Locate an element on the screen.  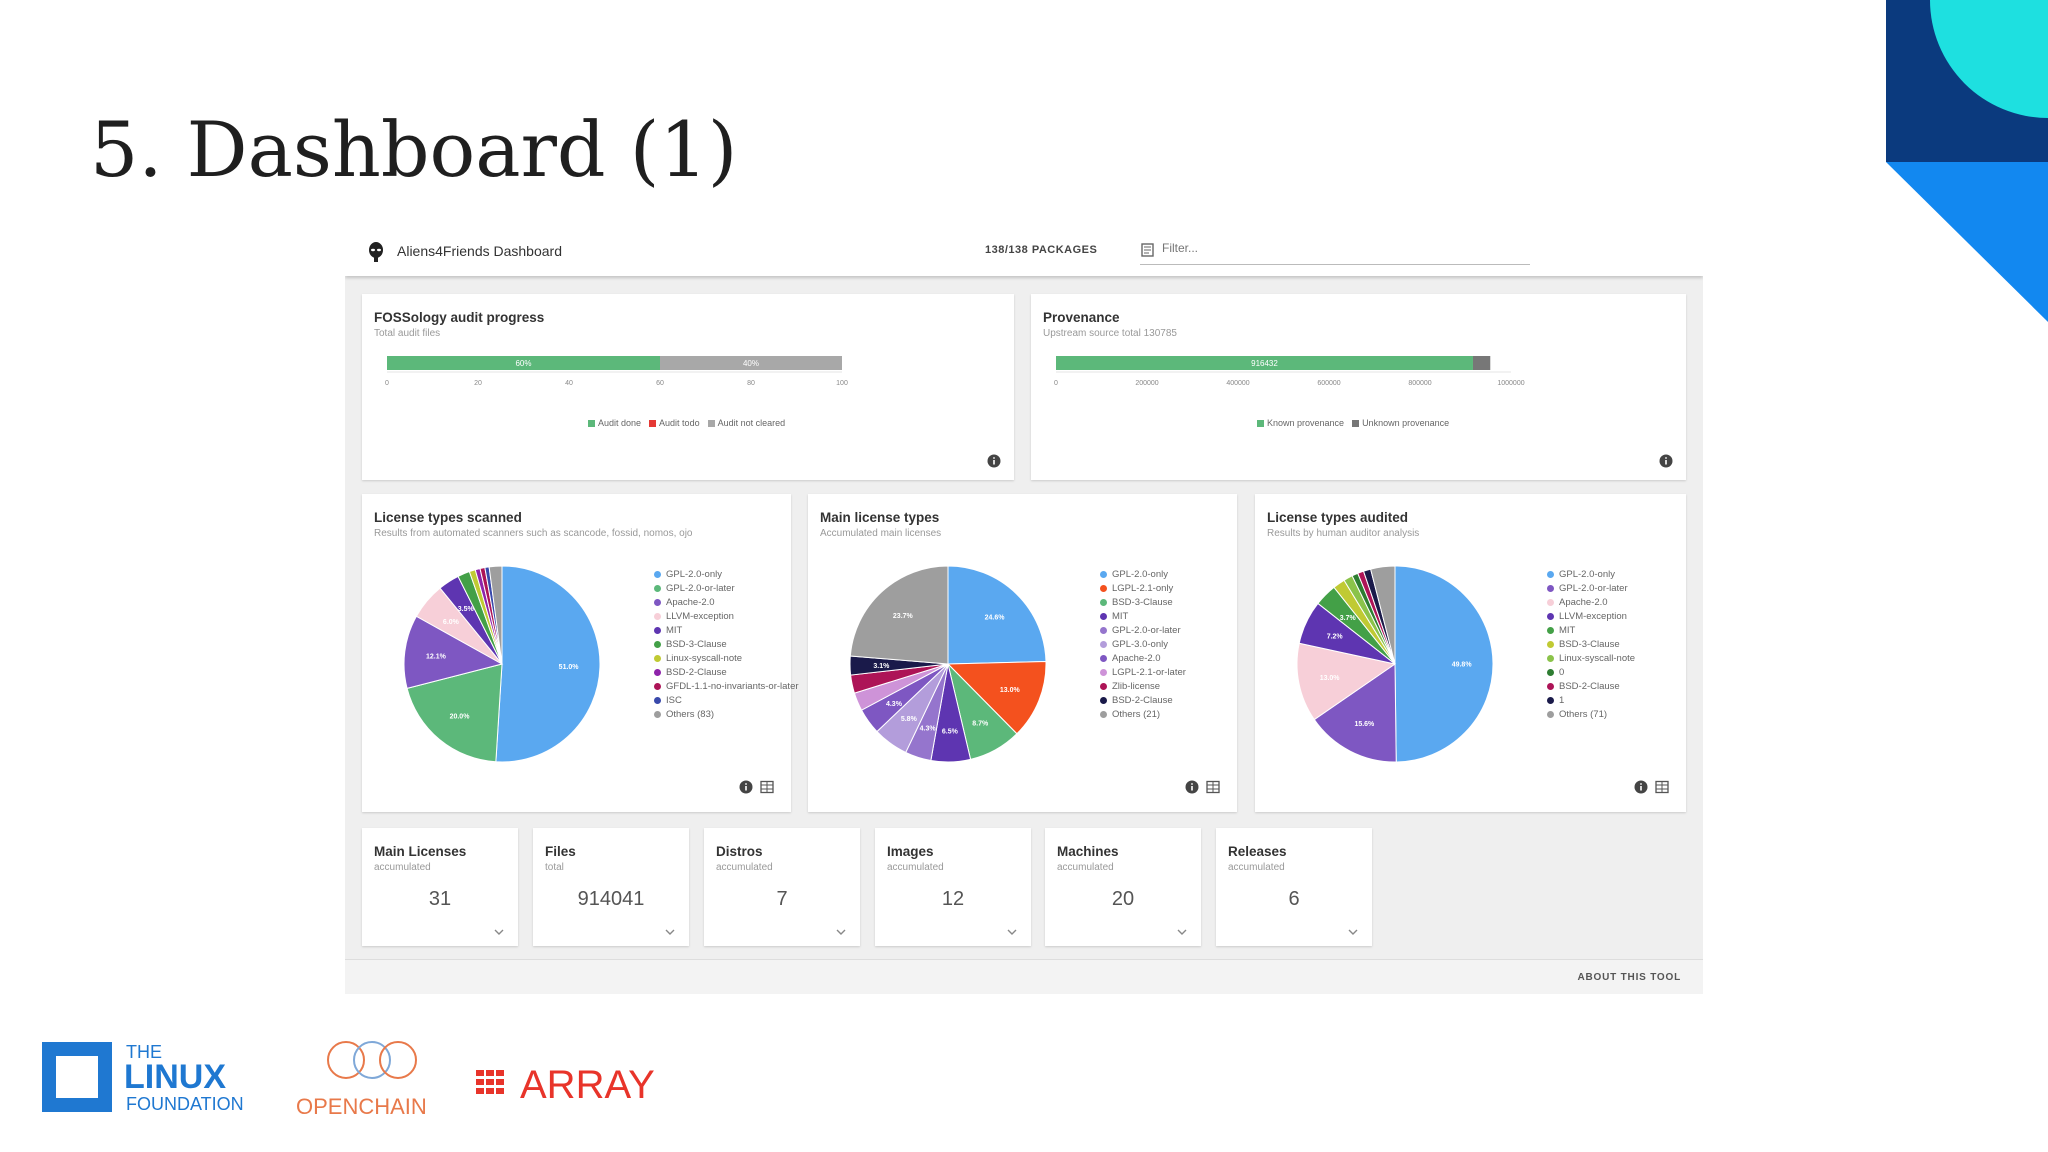
filter-input is located at coordinates (1342, 248).